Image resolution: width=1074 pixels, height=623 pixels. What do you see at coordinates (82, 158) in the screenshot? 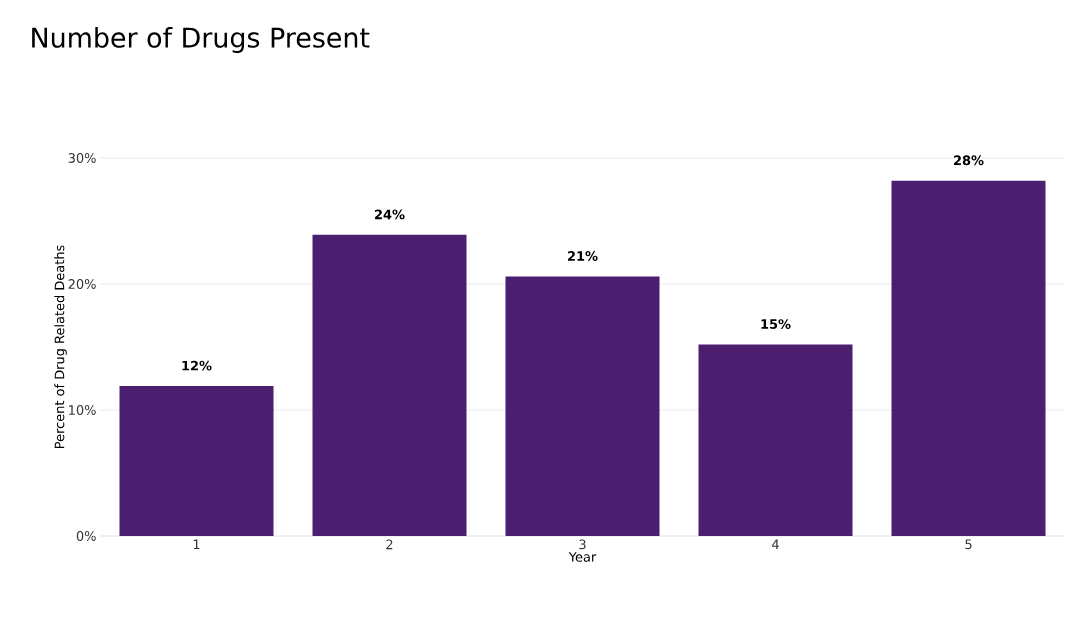
I see `y-tick-label: 30%` at bounding box center [82, 158].